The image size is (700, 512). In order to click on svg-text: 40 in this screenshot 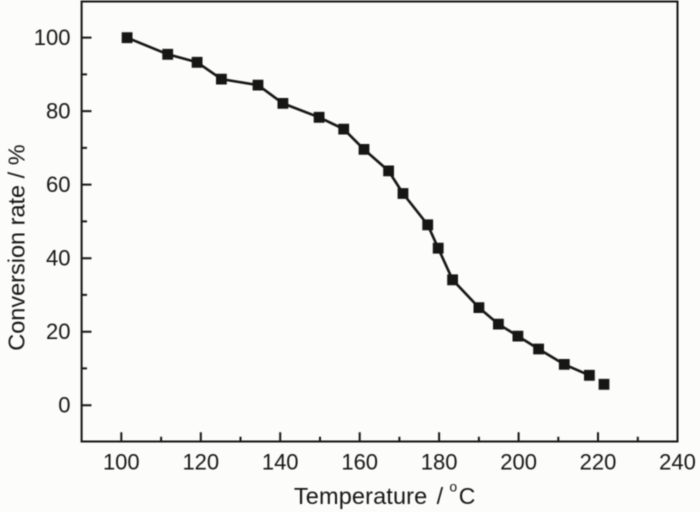, I will do `click(58, 258)`.